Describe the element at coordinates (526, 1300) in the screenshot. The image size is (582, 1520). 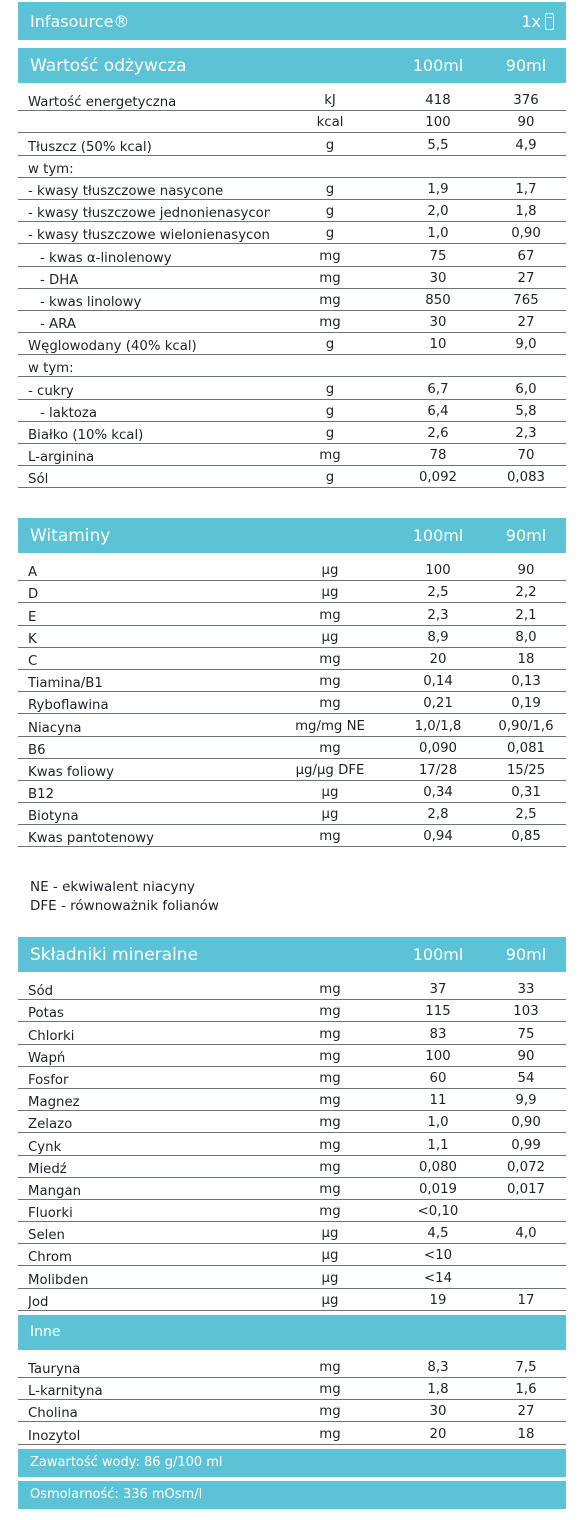
I see `row-value-90ml: 17` at that location.